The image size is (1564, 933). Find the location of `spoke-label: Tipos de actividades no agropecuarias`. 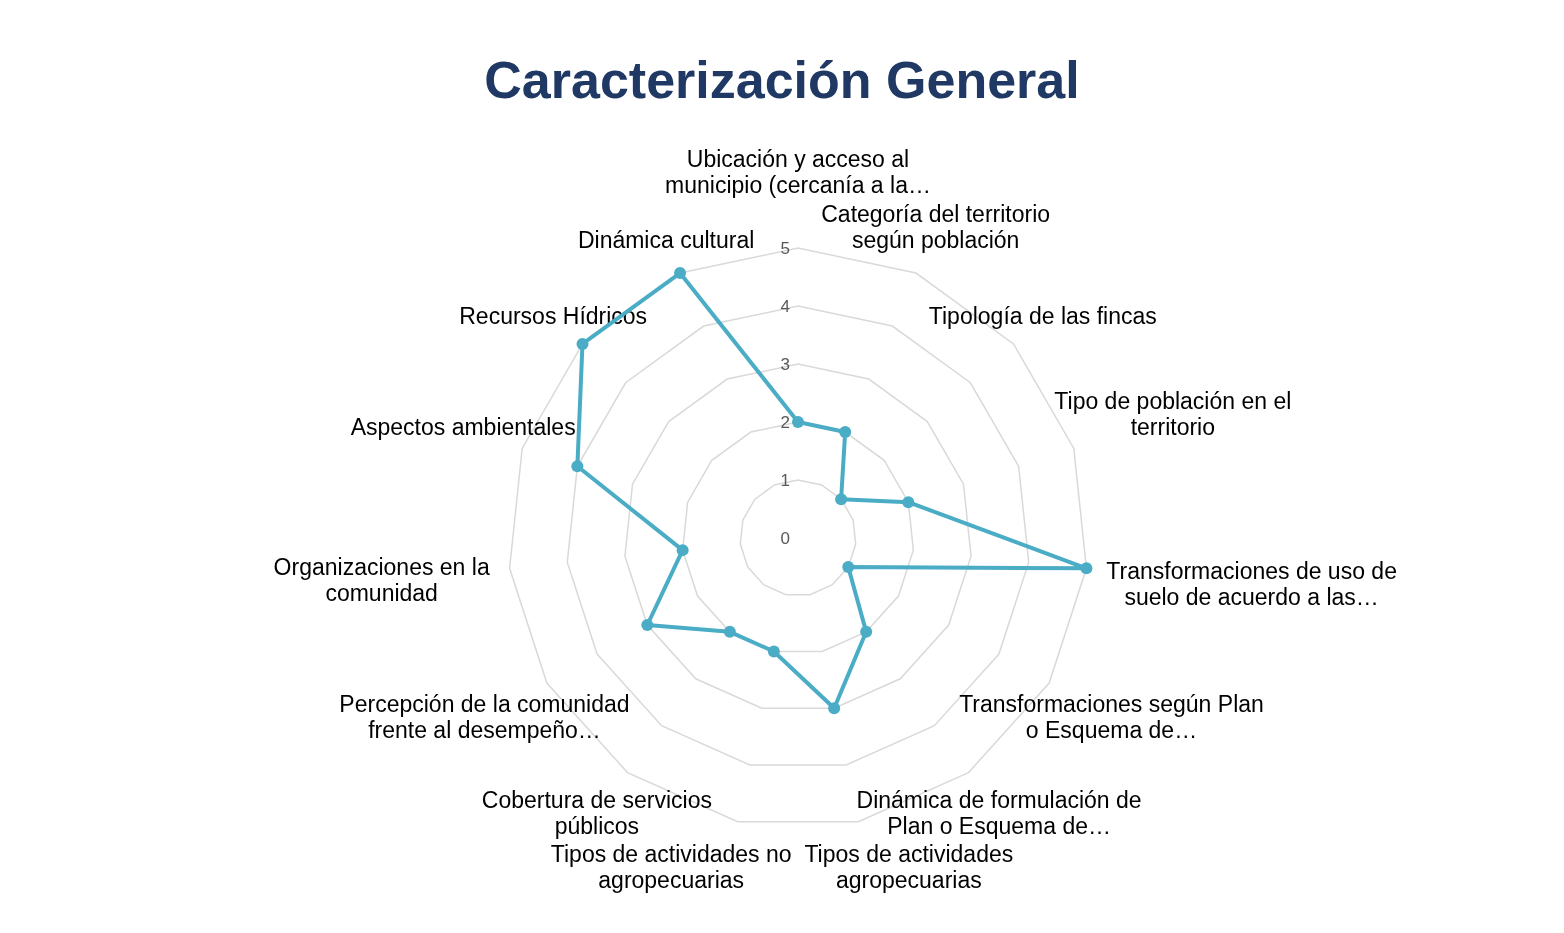

spoke-label: Tipos de actividades no agropecuarias is located at coordinates (671, 867).